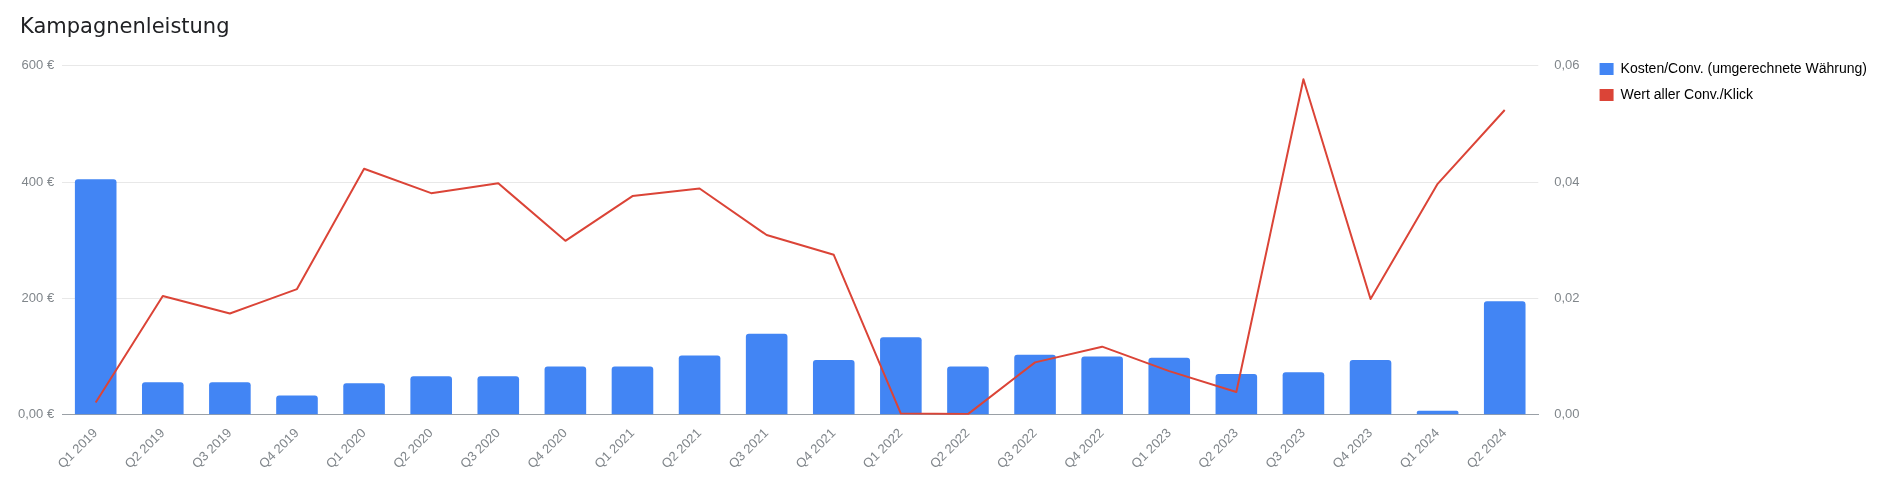 This screenshot has width=1897, height=482. I want to click on y2-tick-label: 0,06, so click(1567, 65).